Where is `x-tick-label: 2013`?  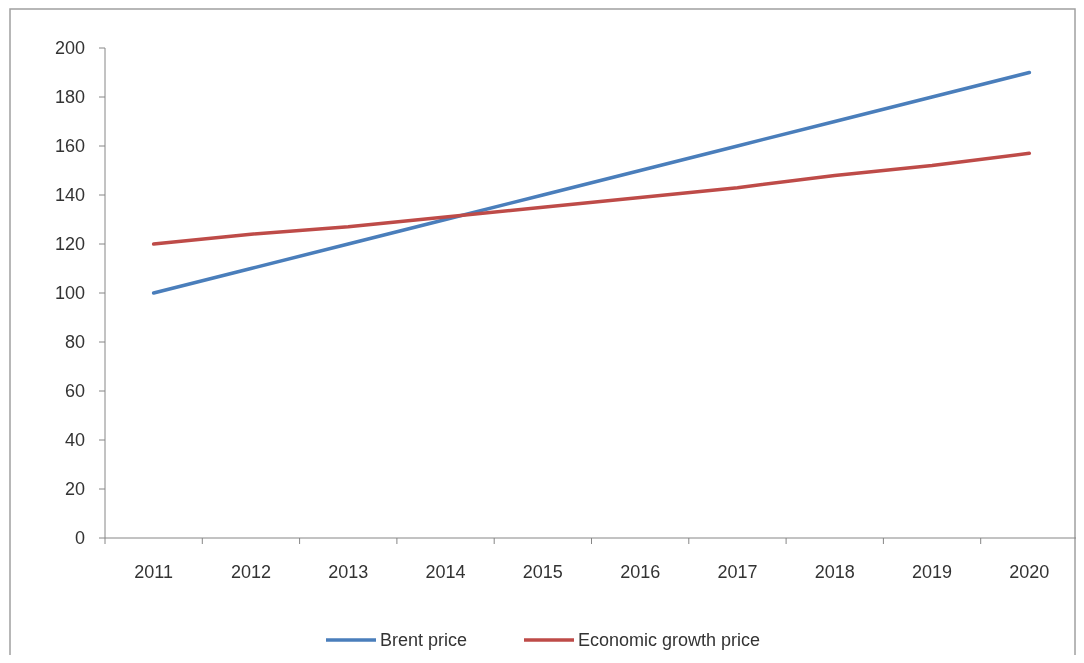
x-tick-label: 2013 is located at coordinates (348, 572).